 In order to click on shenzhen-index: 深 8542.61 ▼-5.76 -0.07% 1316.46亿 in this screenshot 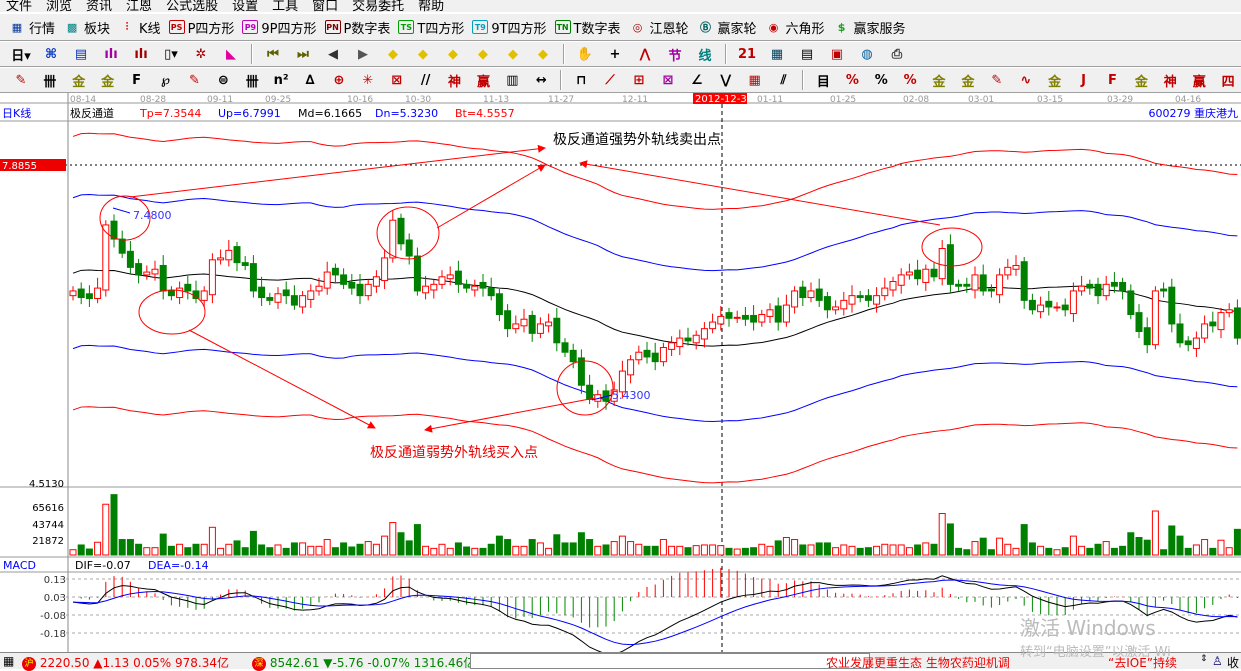, I will do `click(363, 662)`.